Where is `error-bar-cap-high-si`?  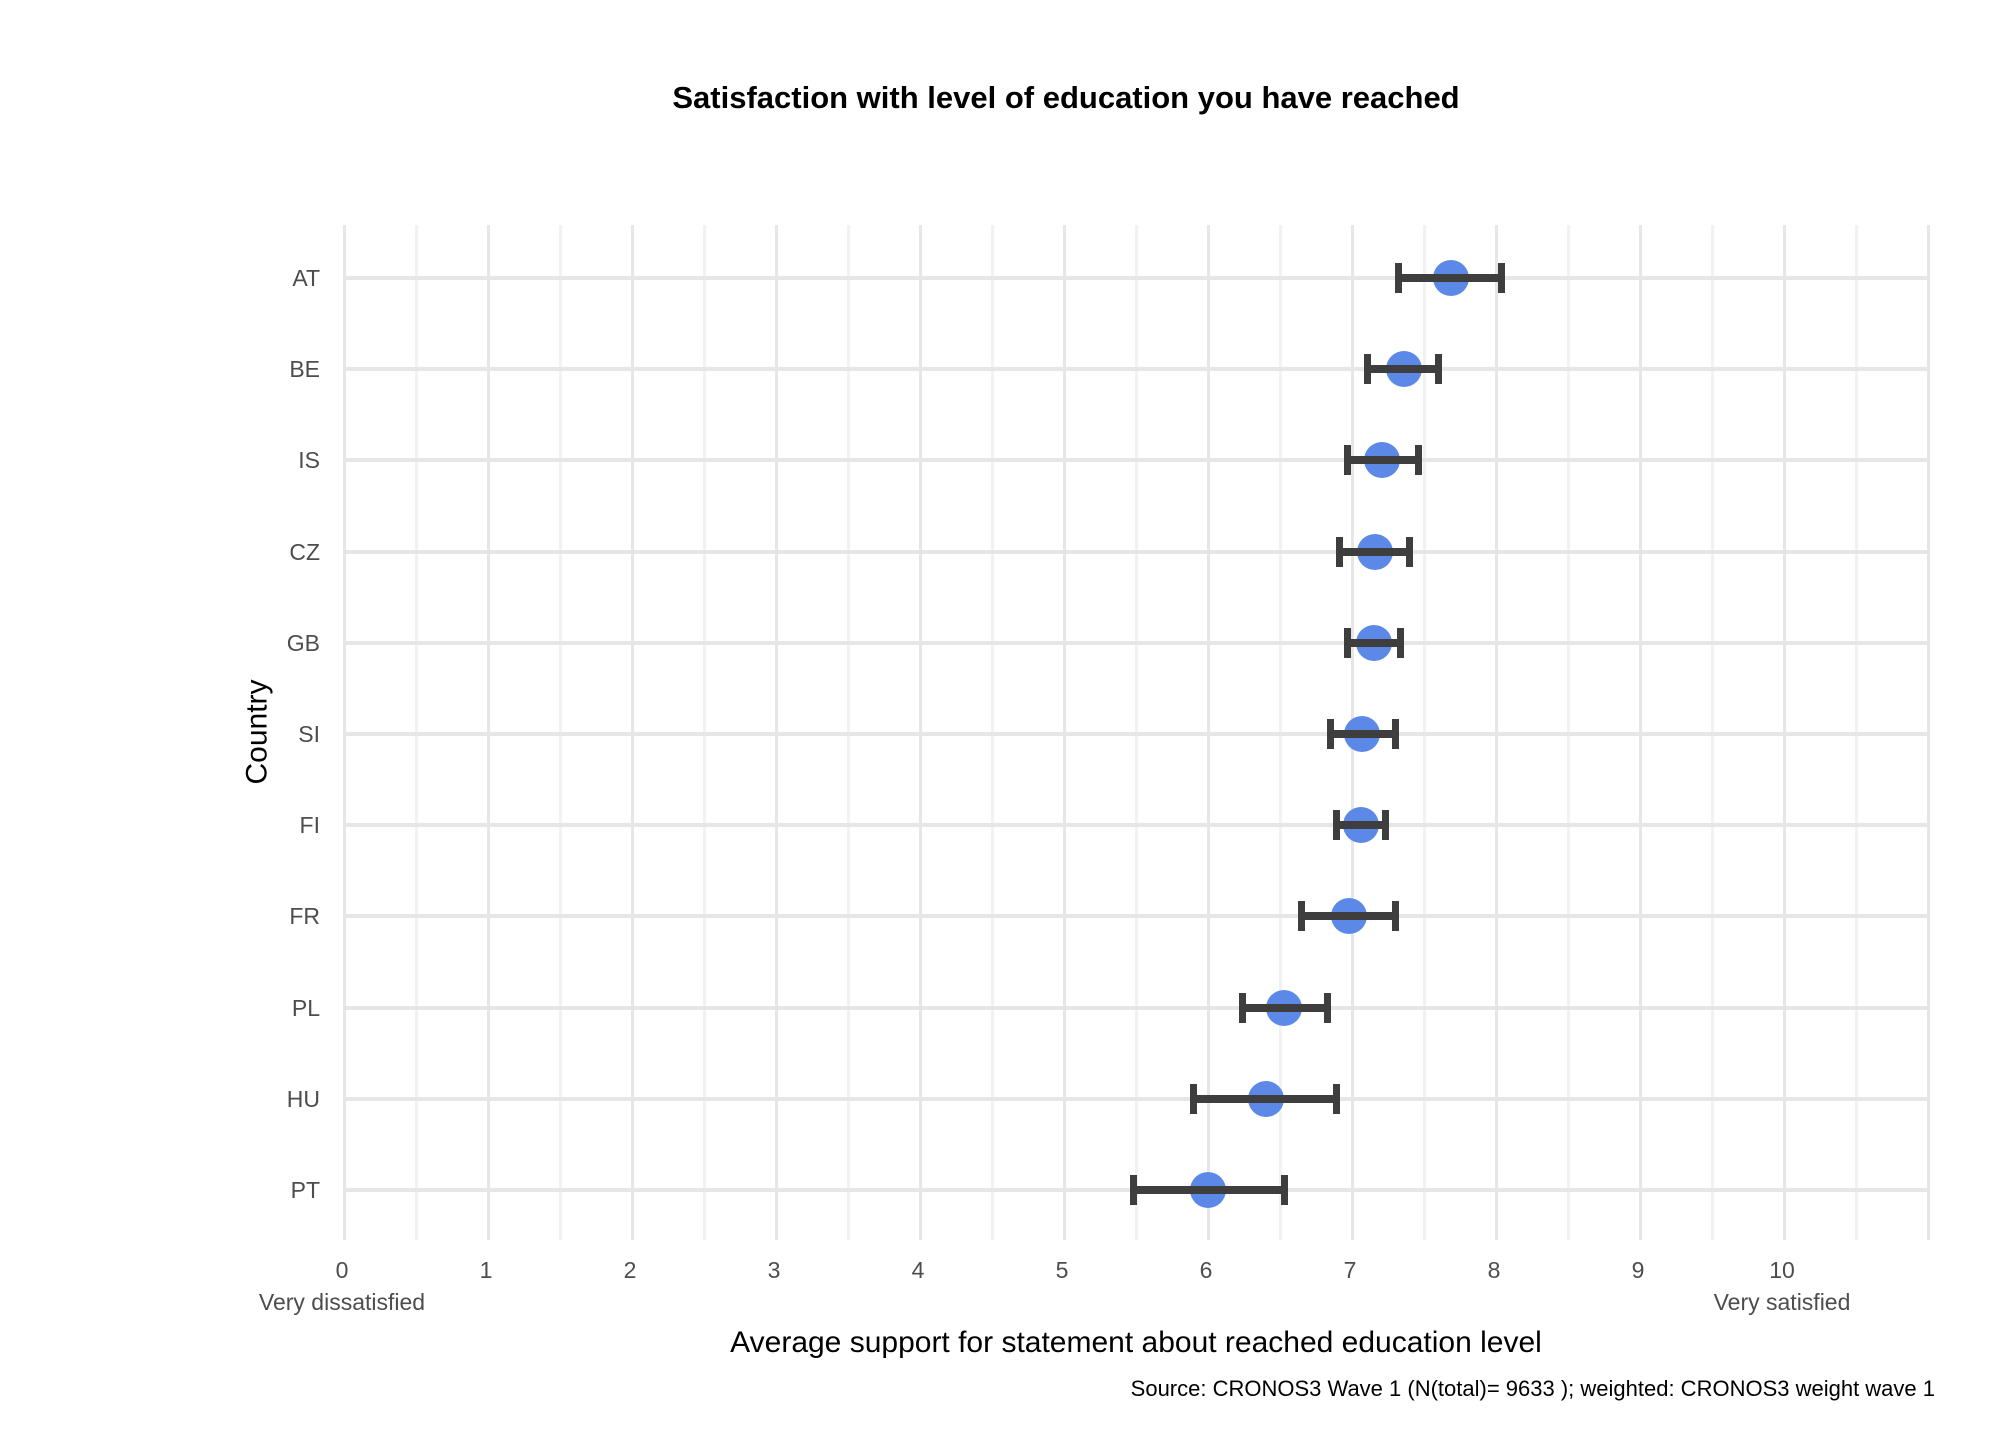
error-bar-cap-high-si is located at coordinates (1395, 734).